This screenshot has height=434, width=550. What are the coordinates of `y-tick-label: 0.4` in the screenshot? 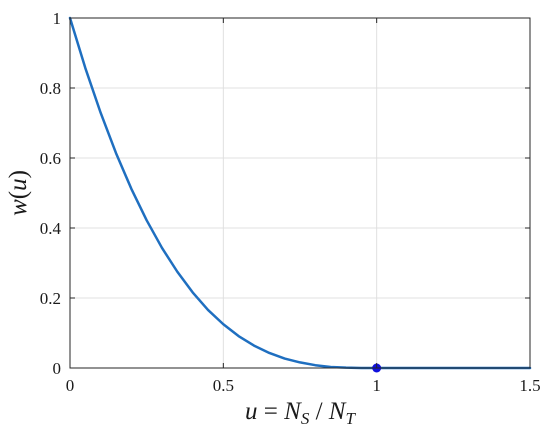 It's located at (51, 228).